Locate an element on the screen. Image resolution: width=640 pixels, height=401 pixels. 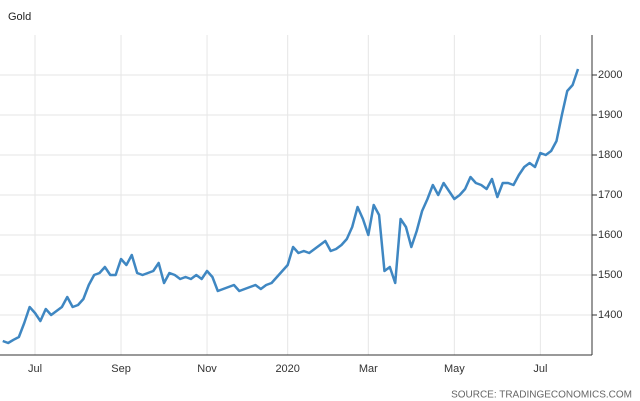
y-tick-label: 1900 is located at coordinates (610, 115).